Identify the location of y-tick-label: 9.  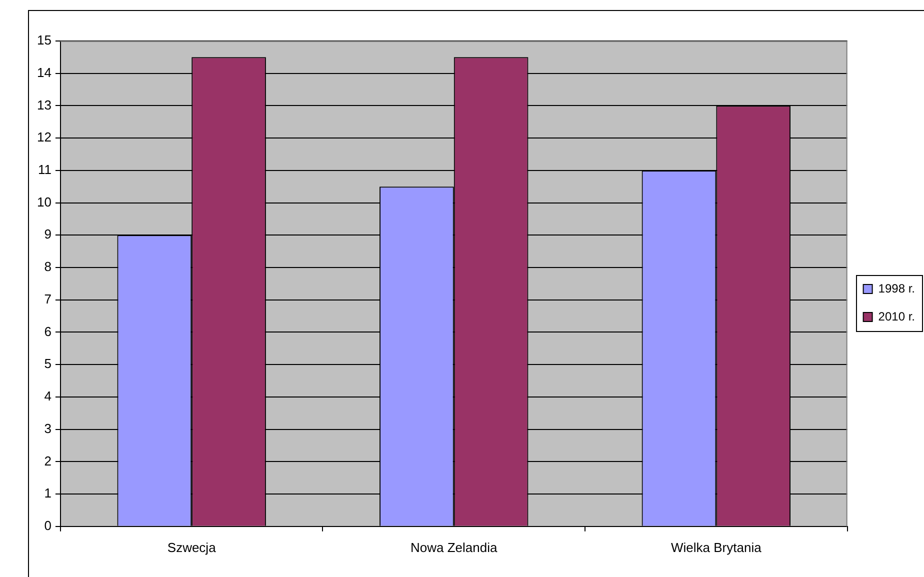
(48, 234).